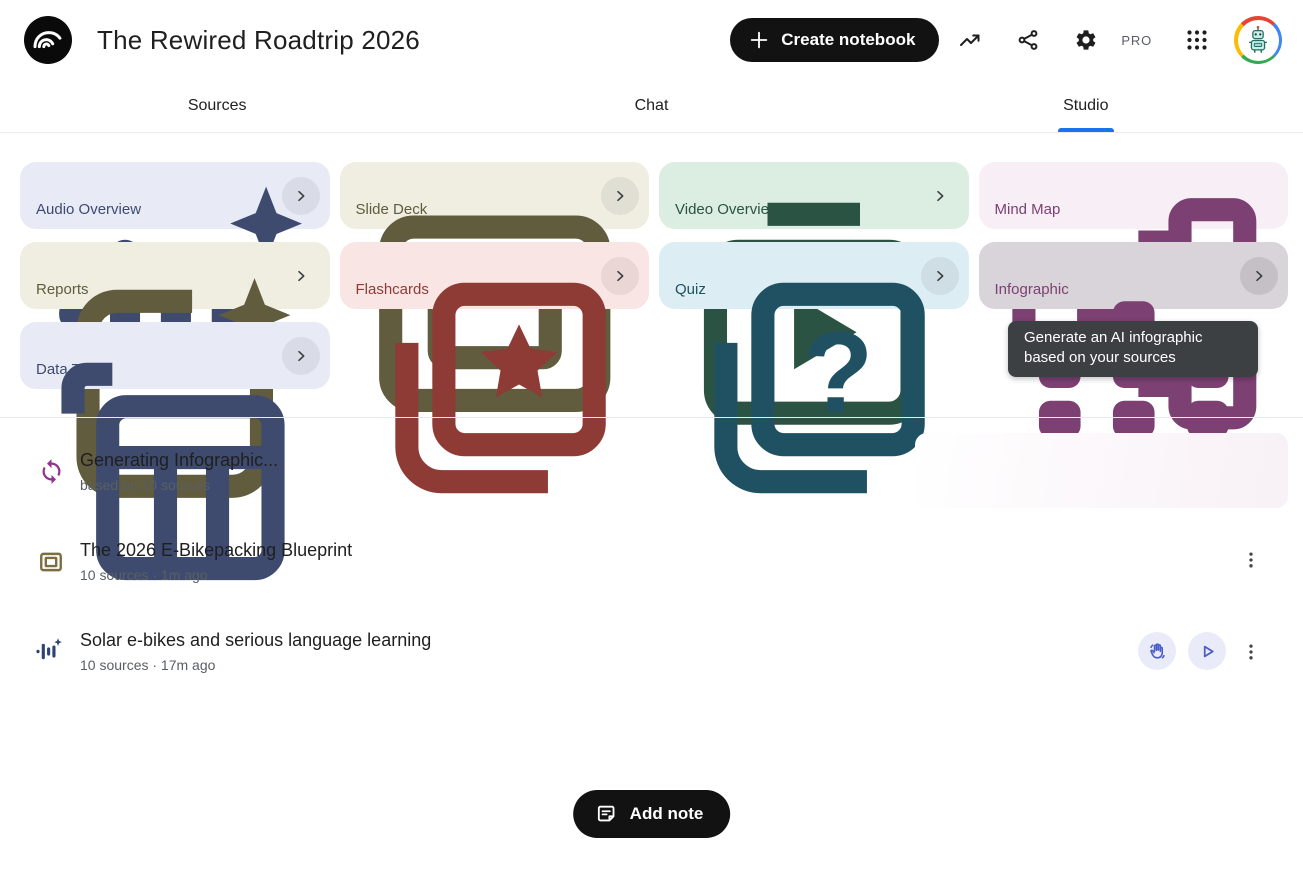 This screenshot has width=1303, height=887. I want to click on play-icon, so click(1207, 651).